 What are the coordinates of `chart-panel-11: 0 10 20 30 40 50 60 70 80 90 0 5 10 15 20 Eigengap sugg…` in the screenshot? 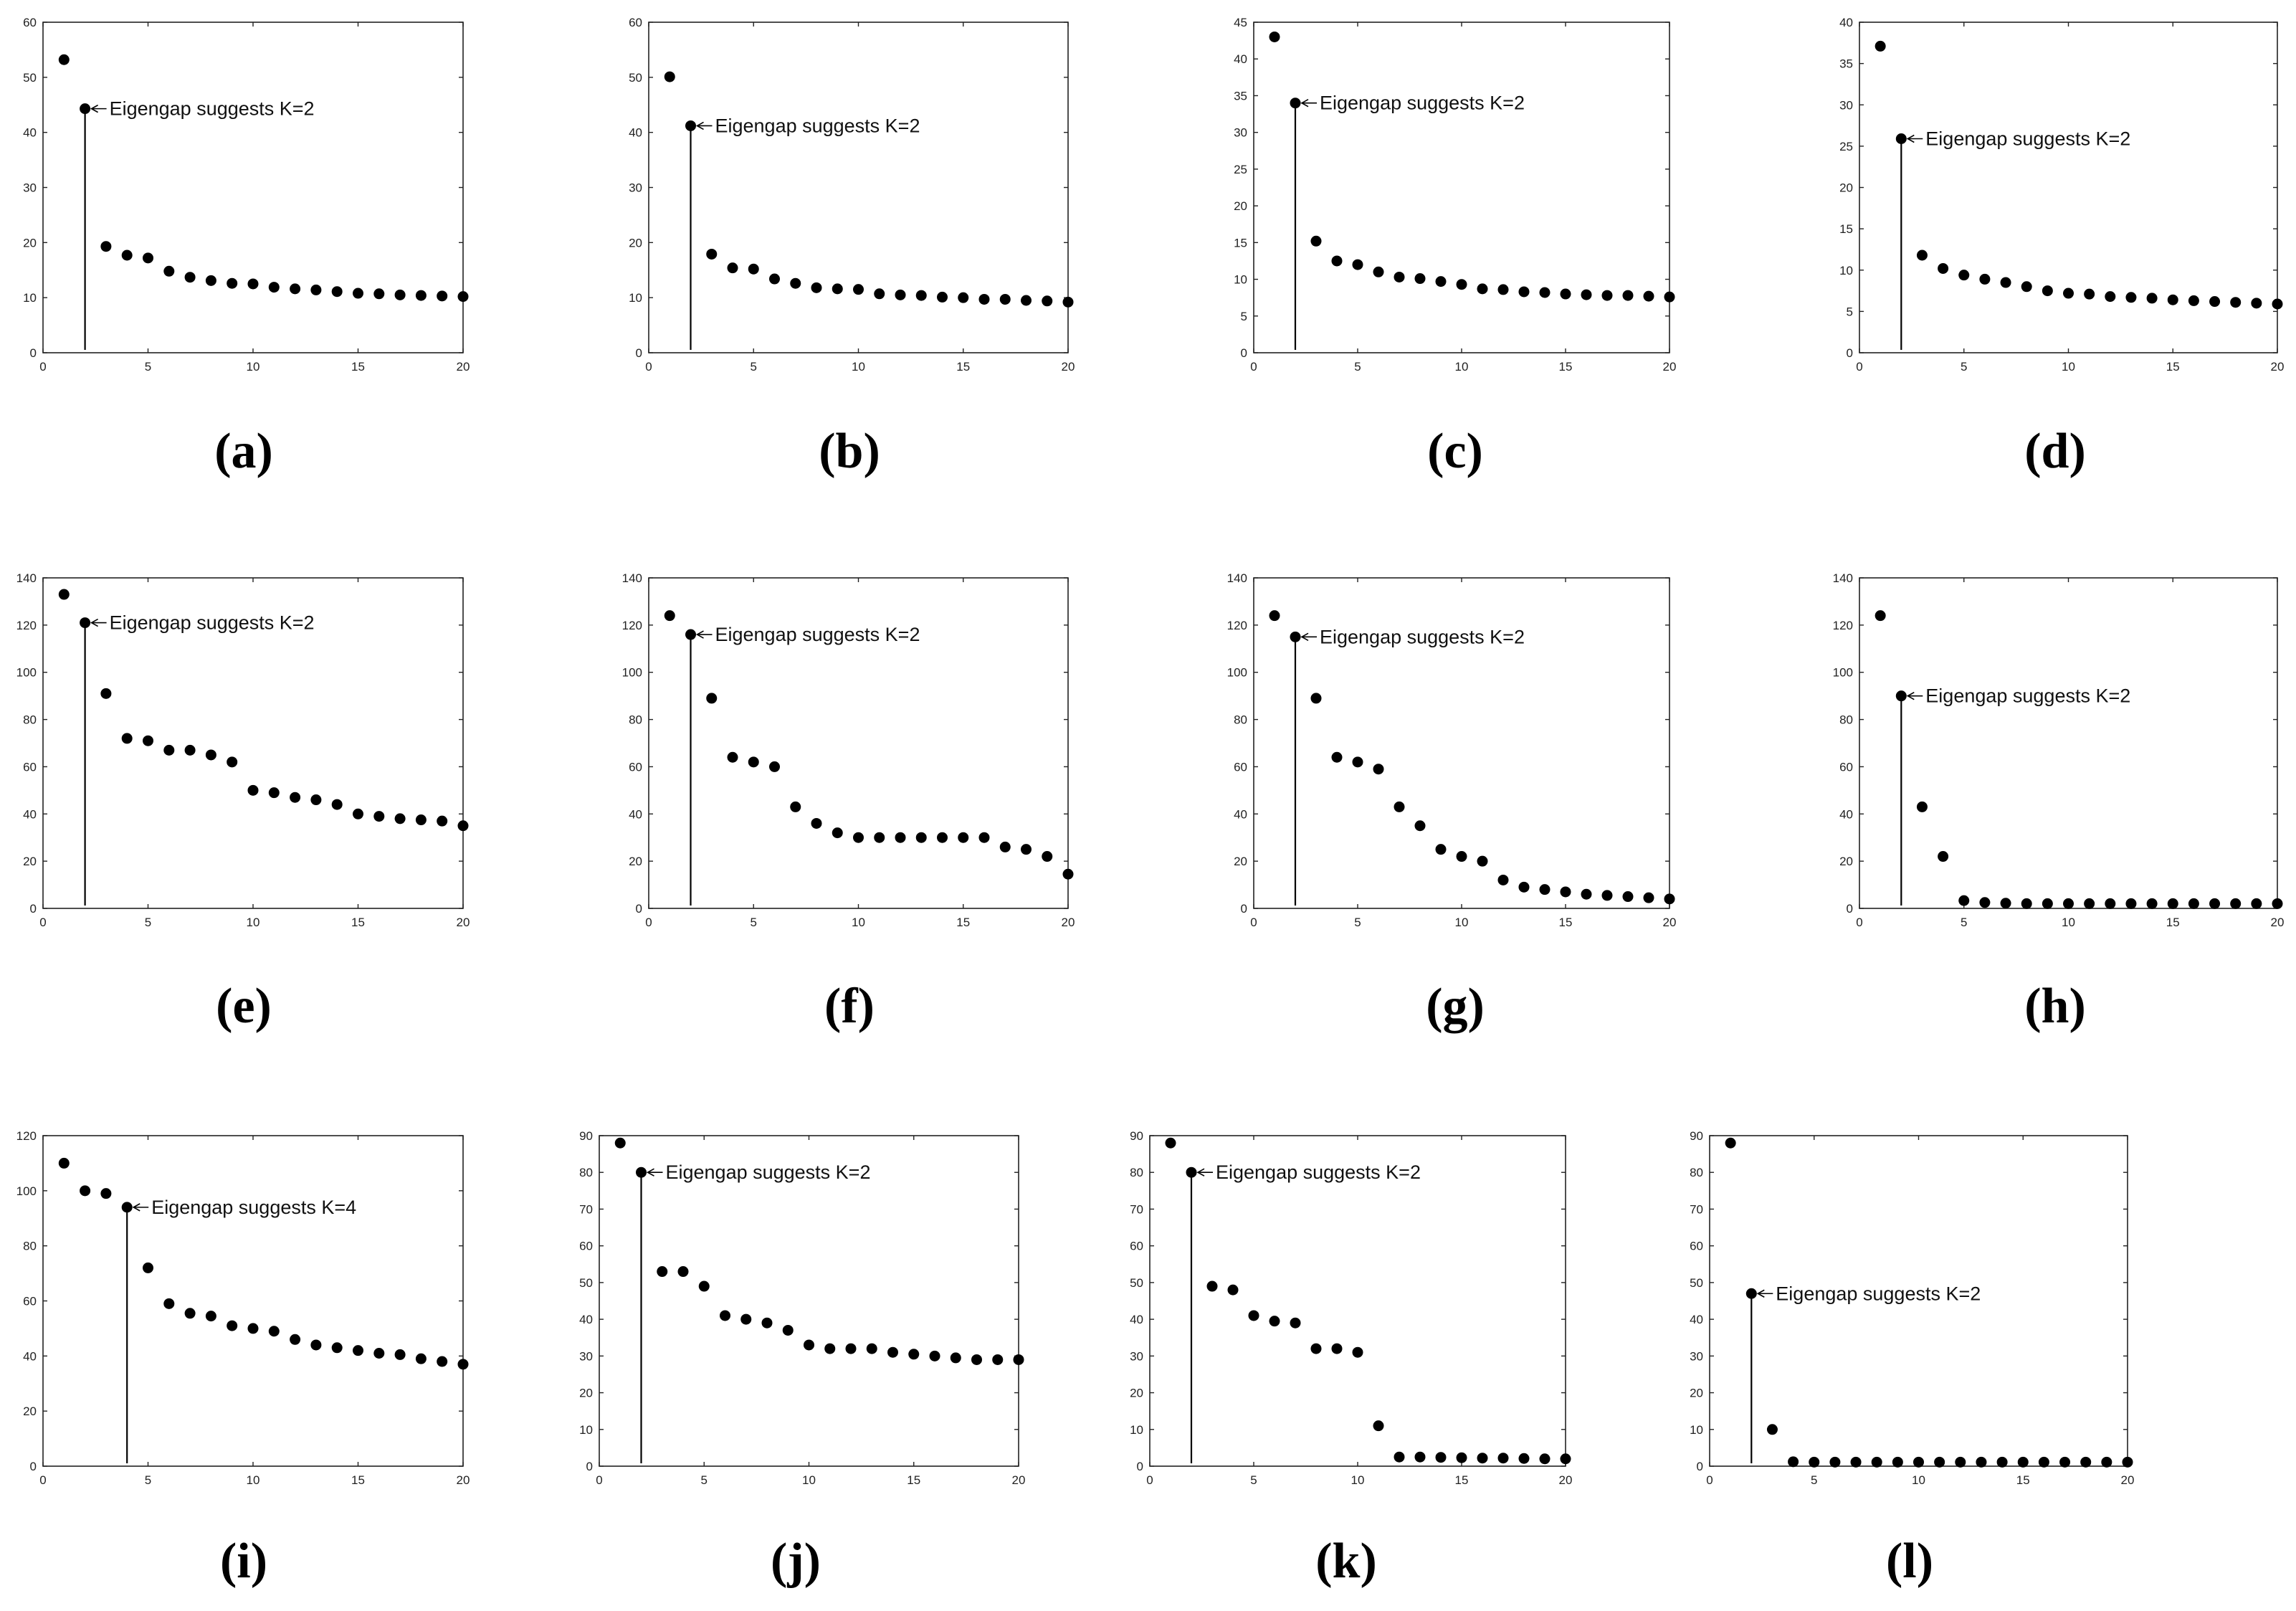 It's located at (1351, 1359).